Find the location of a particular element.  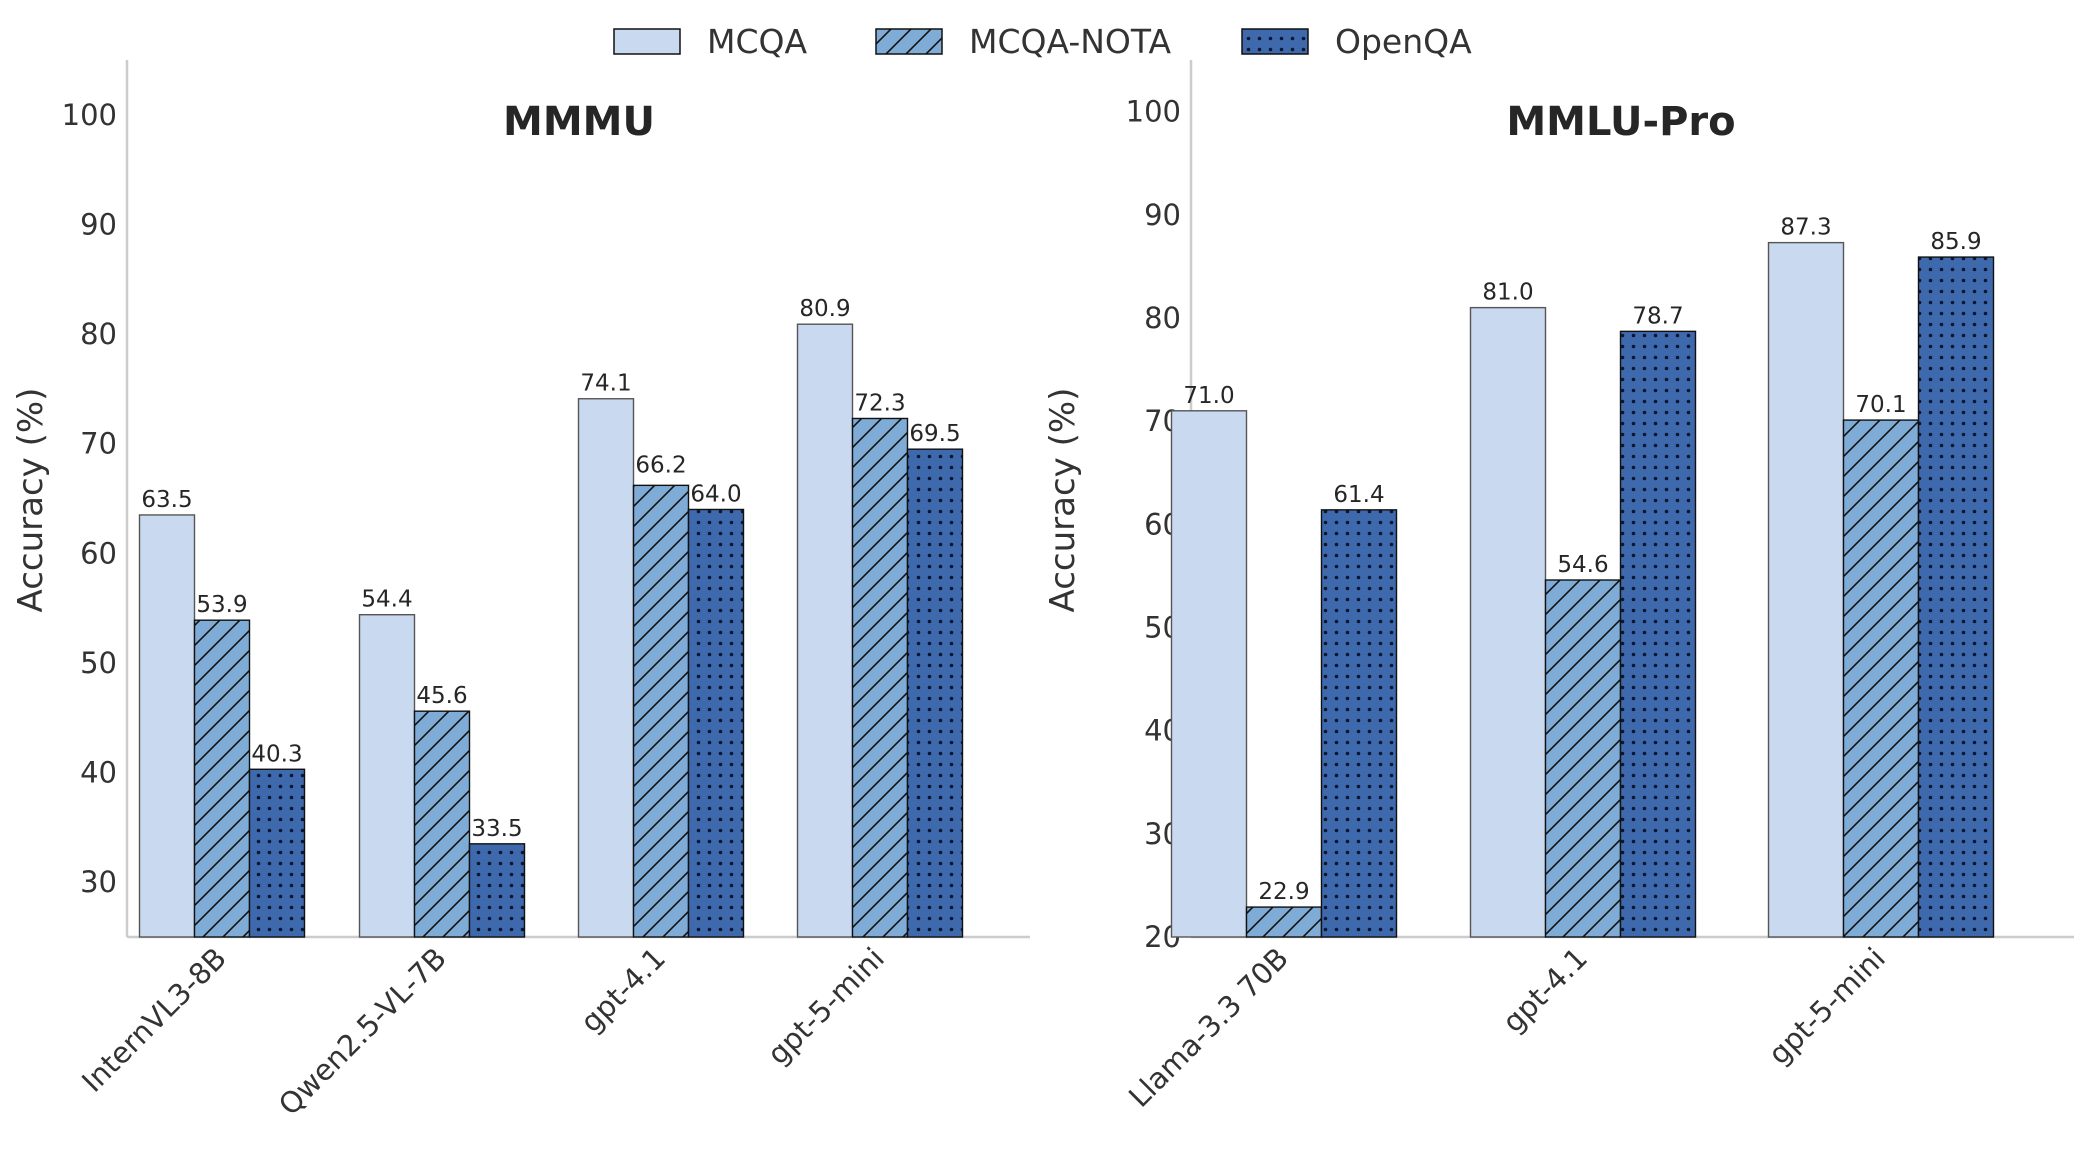

value-label: 63.5 is located at coordinates (166, 500).